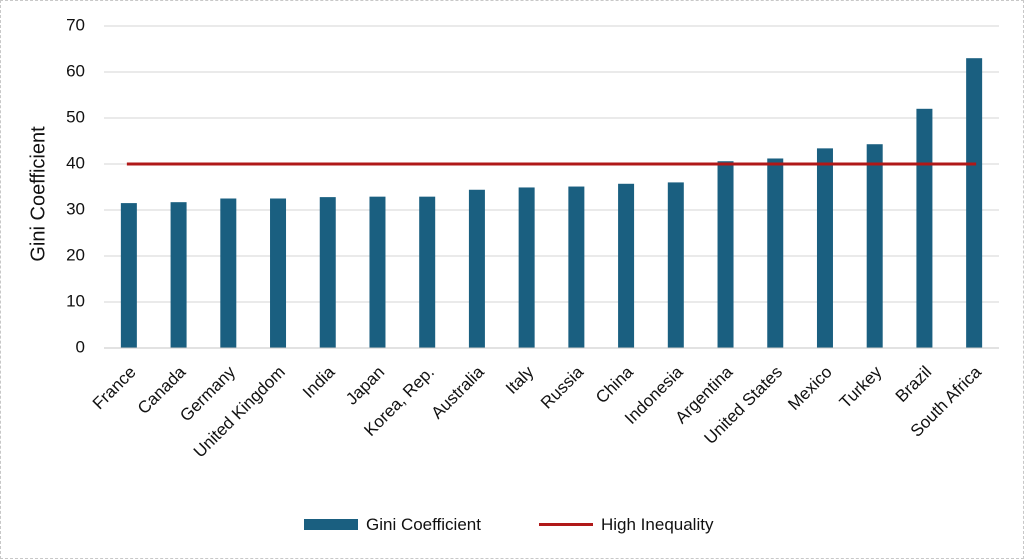  Describe the element at coordinates (128, 275) in the screenshot. I see `bar-france` at that location.